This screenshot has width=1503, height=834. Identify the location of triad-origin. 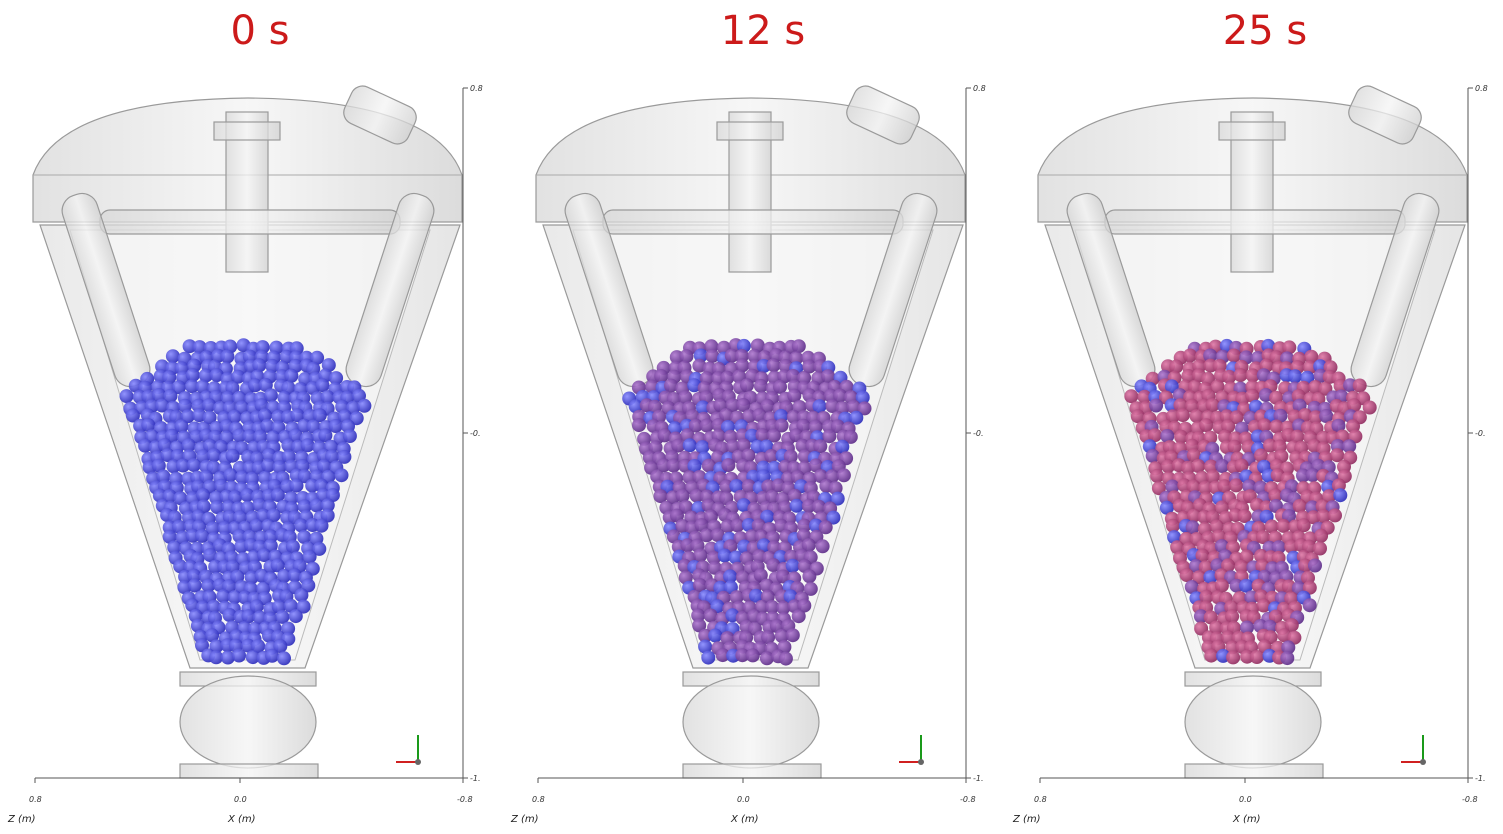
(1423, 762).